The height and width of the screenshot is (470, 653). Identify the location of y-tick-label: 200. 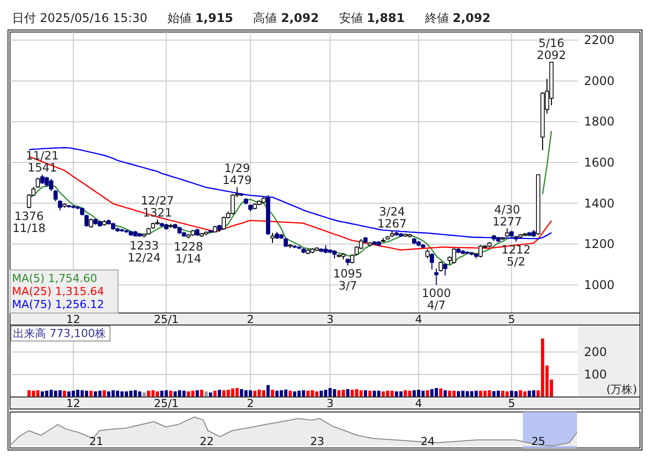
(595, 352).